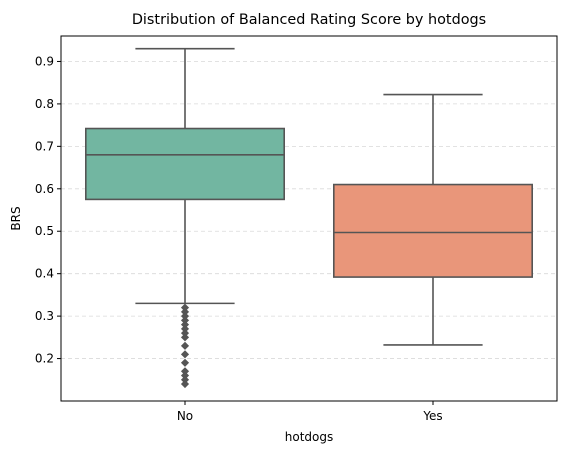 The height and width of the screenshot is (455, 567). What do you see at coordinates (44, 231) in the screenshot?
I see `y-tick-label: 0.5` at bounding box center [44, 231].